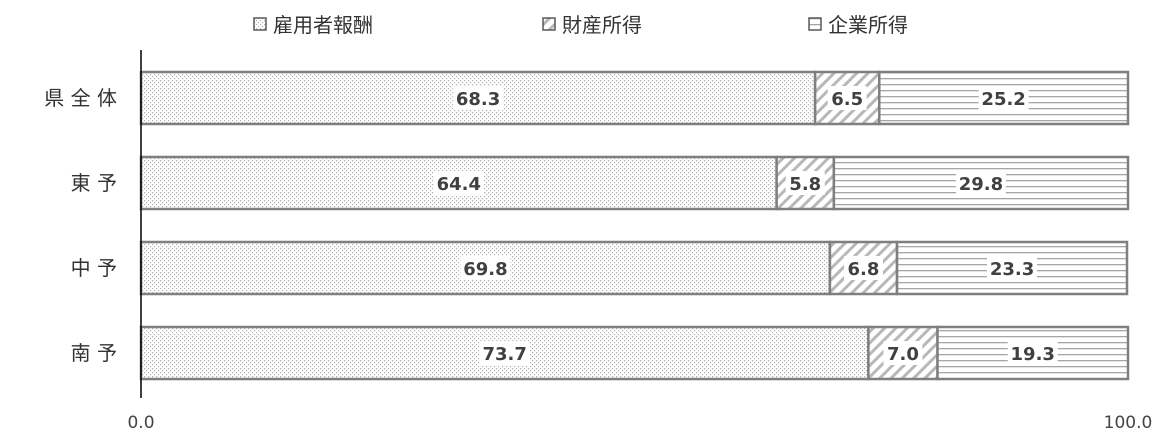 The height and width of the screenshot is (432, 1153). I want to click on category-labels-group: 県 全 体東 予中 予南 予, so click(80, 225).